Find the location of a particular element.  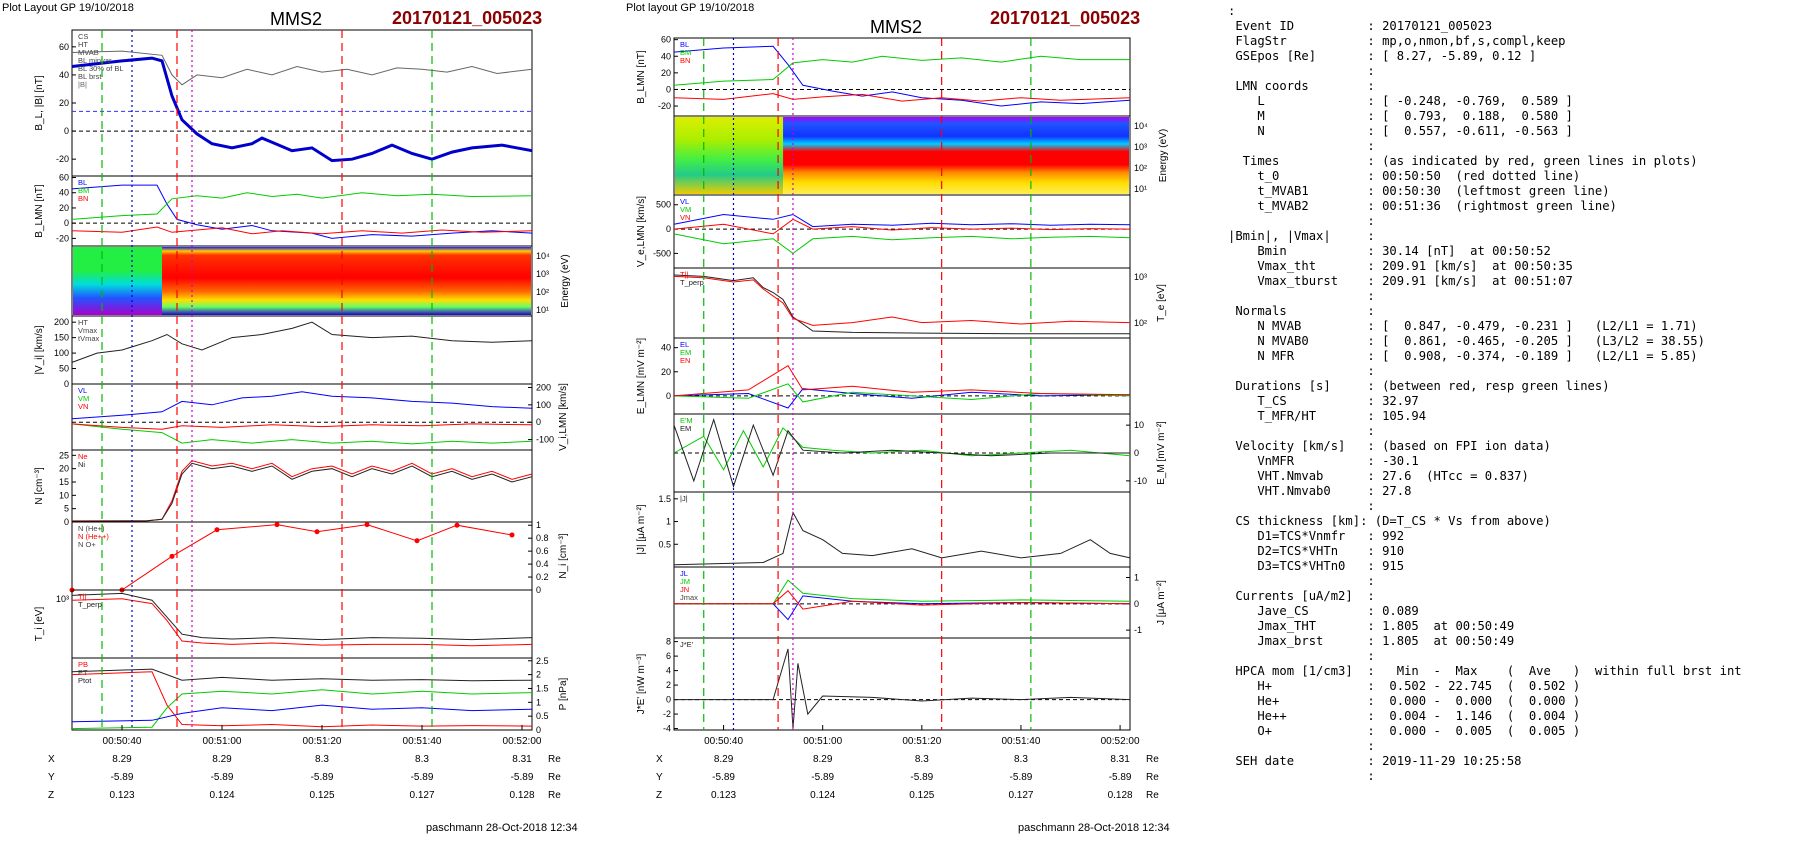

y-axis-label: N [cm⁻³] is located at coordinates (39, 486).